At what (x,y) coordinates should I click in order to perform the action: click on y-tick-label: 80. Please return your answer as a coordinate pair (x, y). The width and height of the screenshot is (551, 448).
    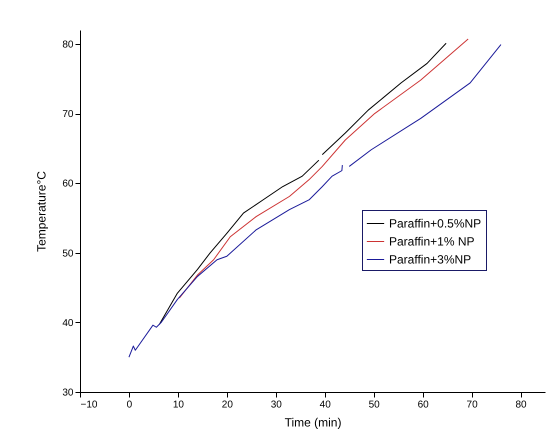
    Looking at the image, I should click on (68, 44).